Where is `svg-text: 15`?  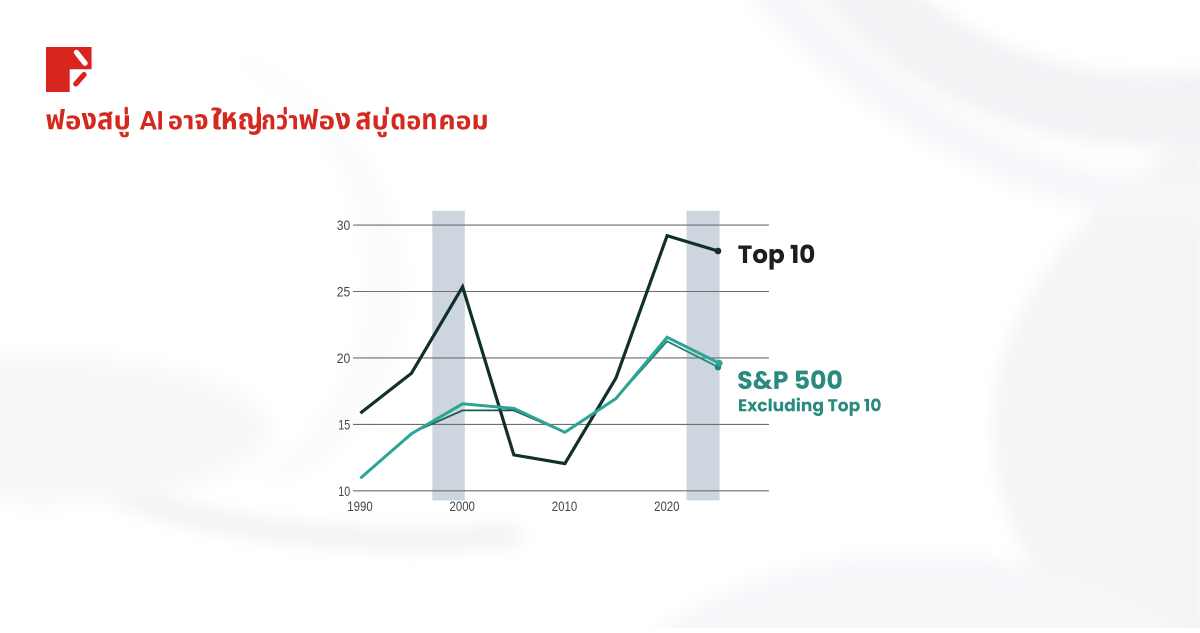
svg-text: 15 is located at coordinates (344, 426).